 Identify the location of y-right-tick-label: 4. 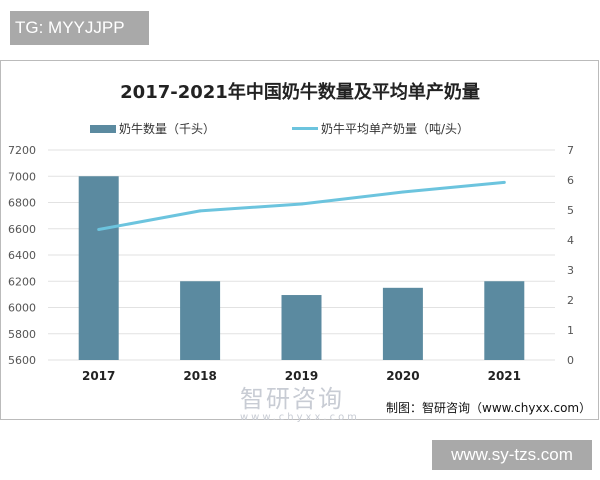
(570, 240).